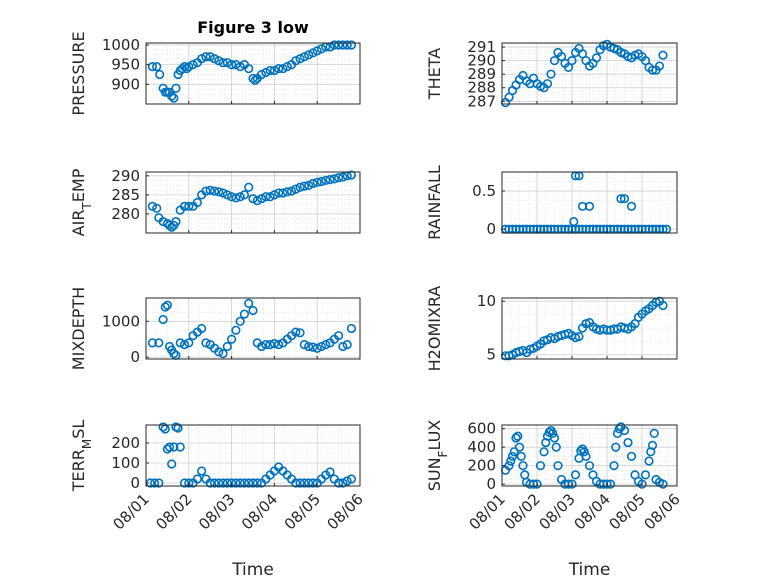 This screenshot has width=778, height=583. What do you see at coordinates (551, 202) in the screenshot?
I see `chart-panel-4: 0 0.5 RAINFALL` at bounding box center [551, 202].